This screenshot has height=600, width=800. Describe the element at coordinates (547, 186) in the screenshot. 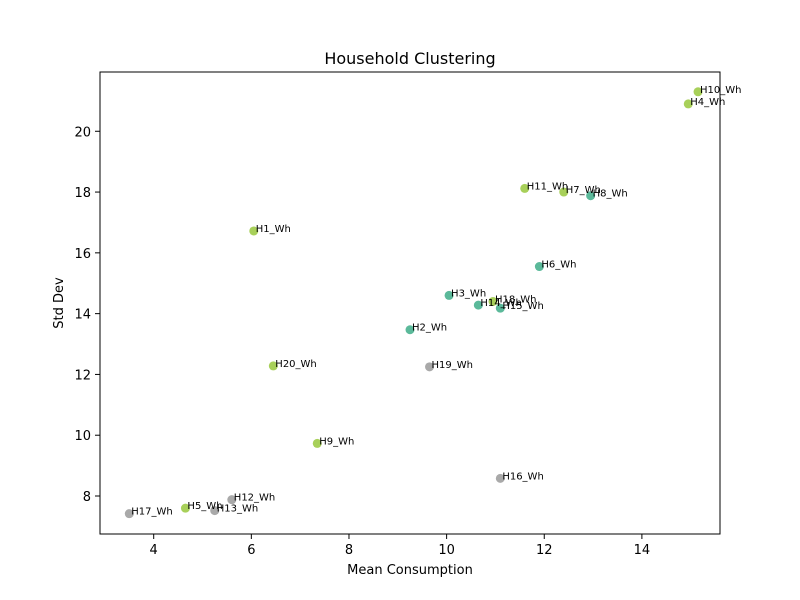

I see `data-point-label: H11_Wh` at that location.